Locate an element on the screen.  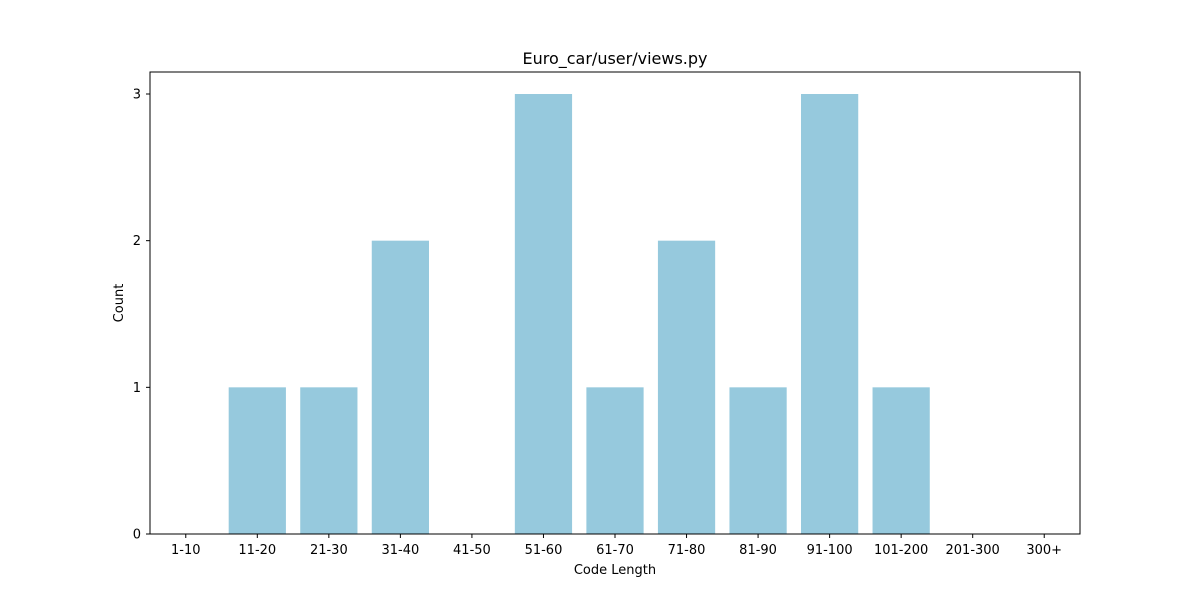
x-tick-label: 31-40 is located at coordinates (400, 550).